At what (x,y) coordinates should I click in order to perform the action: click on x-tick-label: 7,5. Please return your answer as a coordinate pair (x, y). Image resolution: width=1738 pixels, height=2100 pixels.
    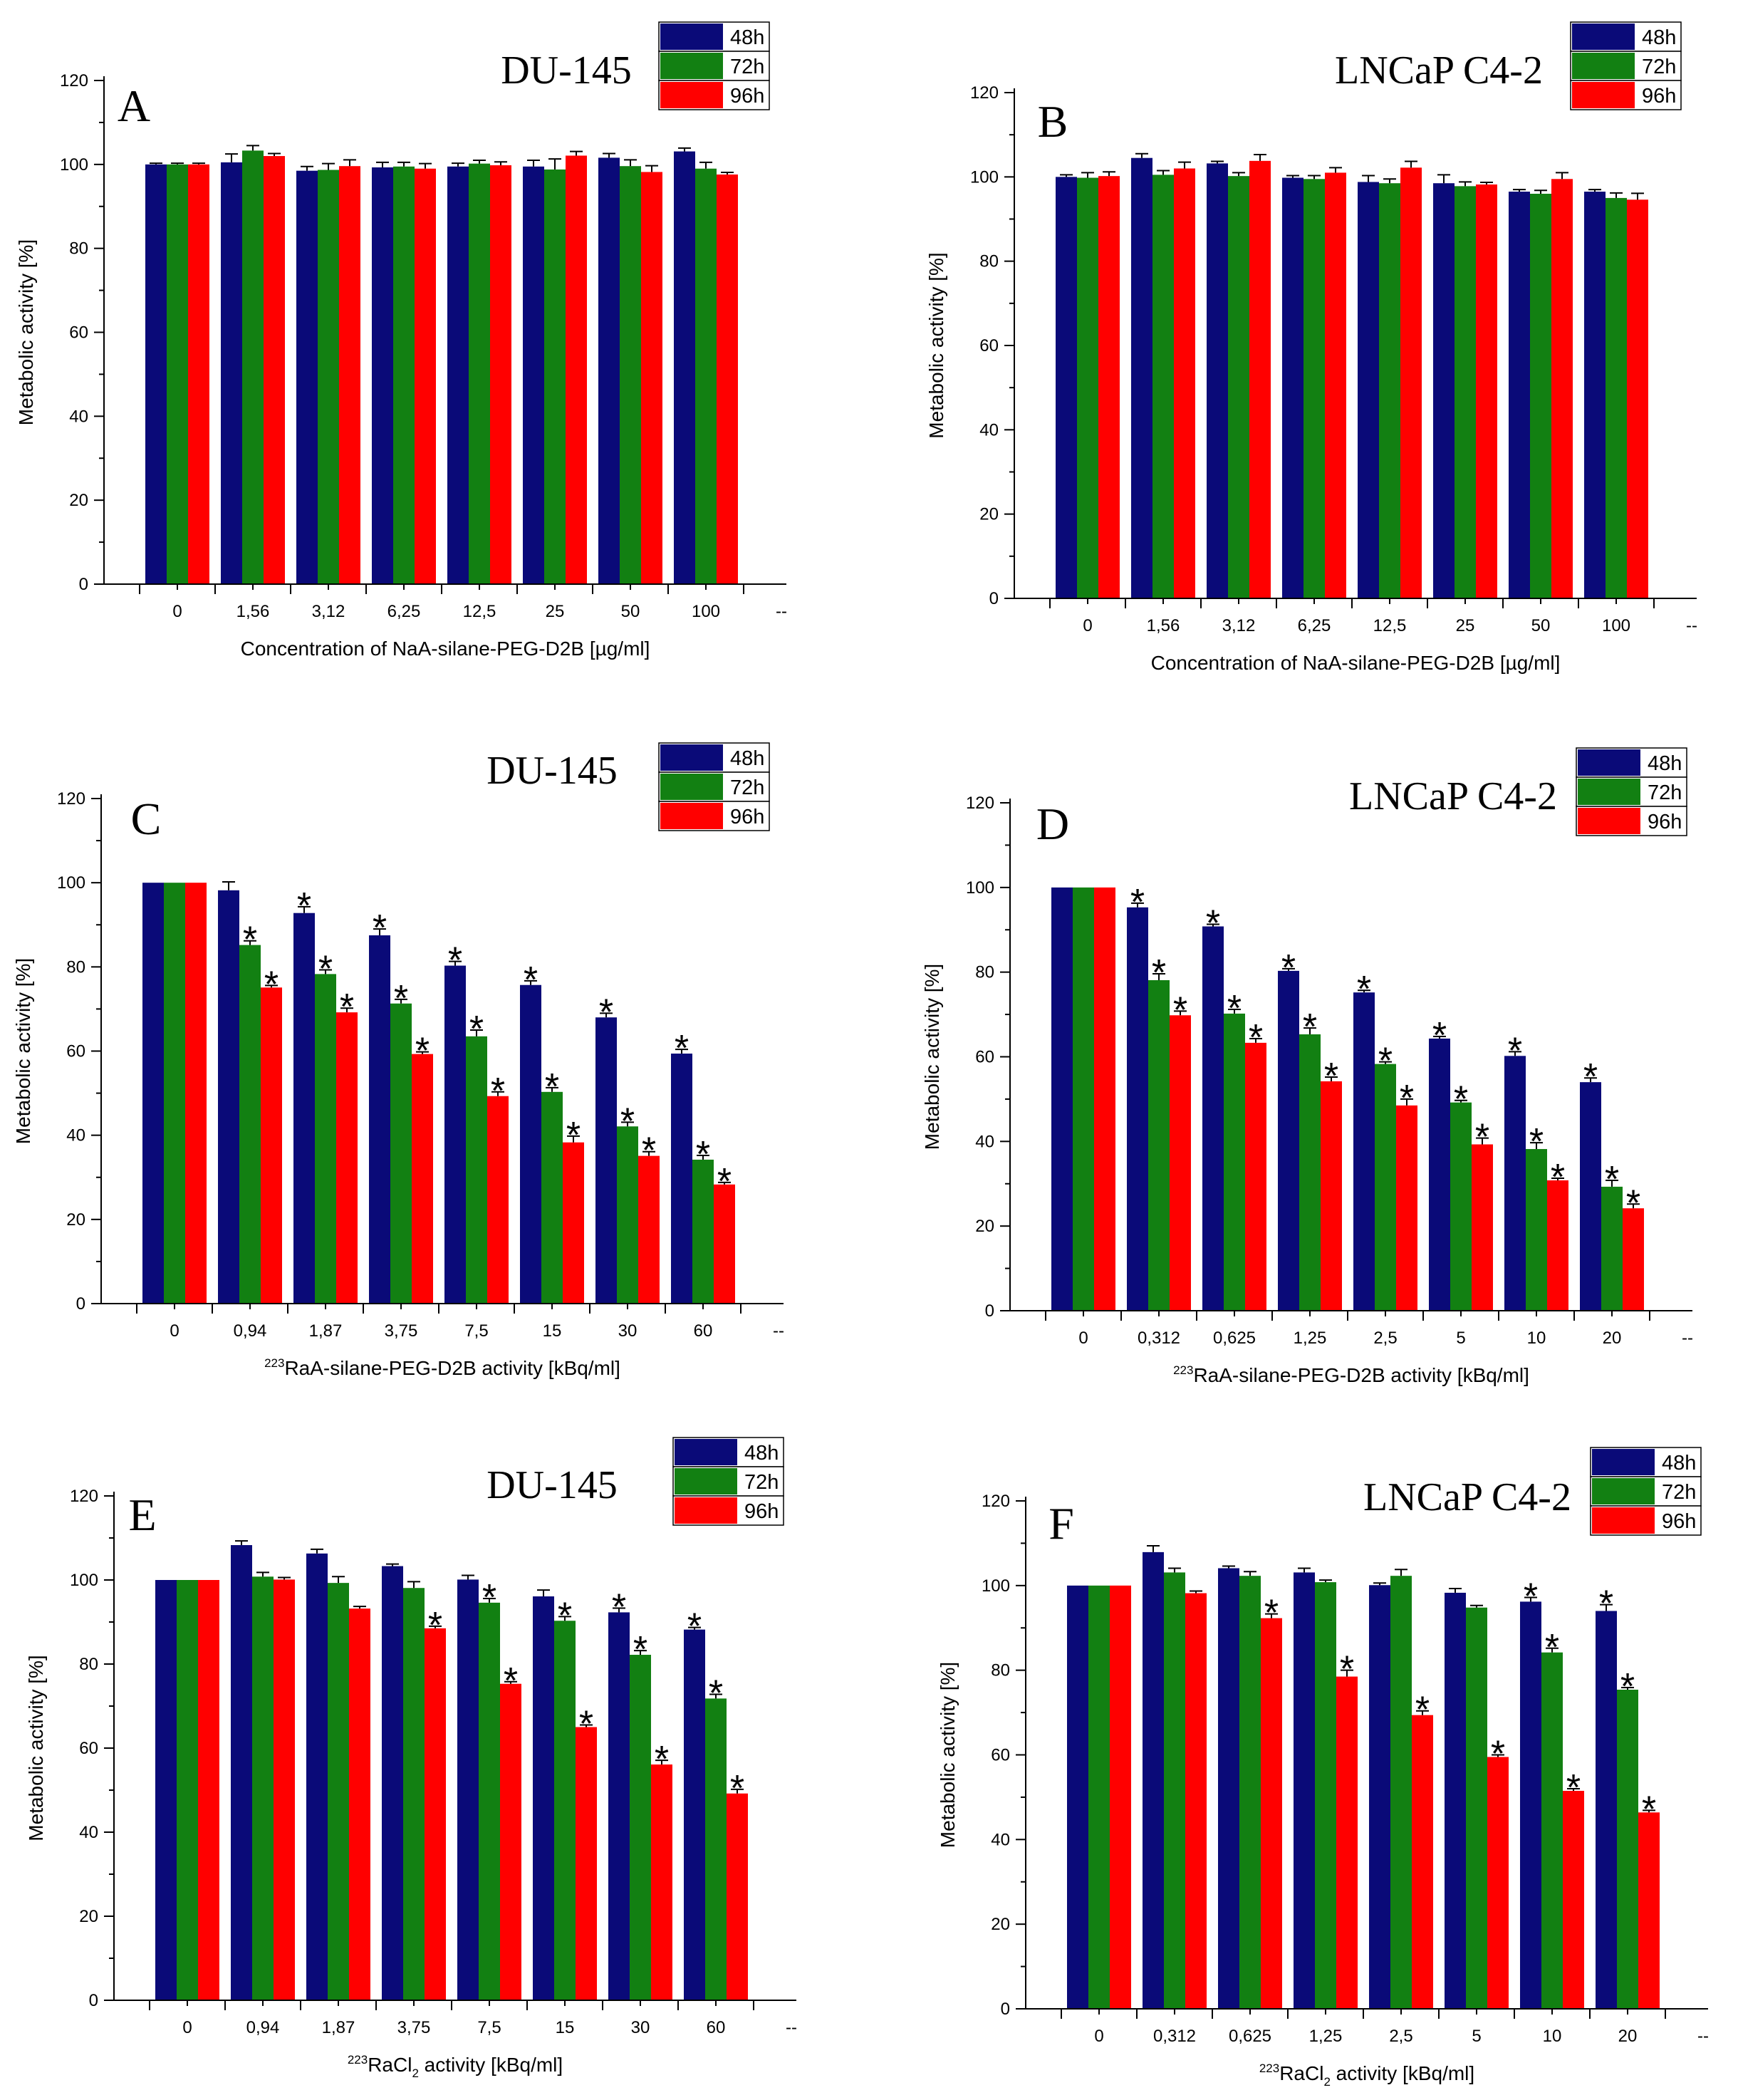
    Looking at the image, I should click on (476, 1331).